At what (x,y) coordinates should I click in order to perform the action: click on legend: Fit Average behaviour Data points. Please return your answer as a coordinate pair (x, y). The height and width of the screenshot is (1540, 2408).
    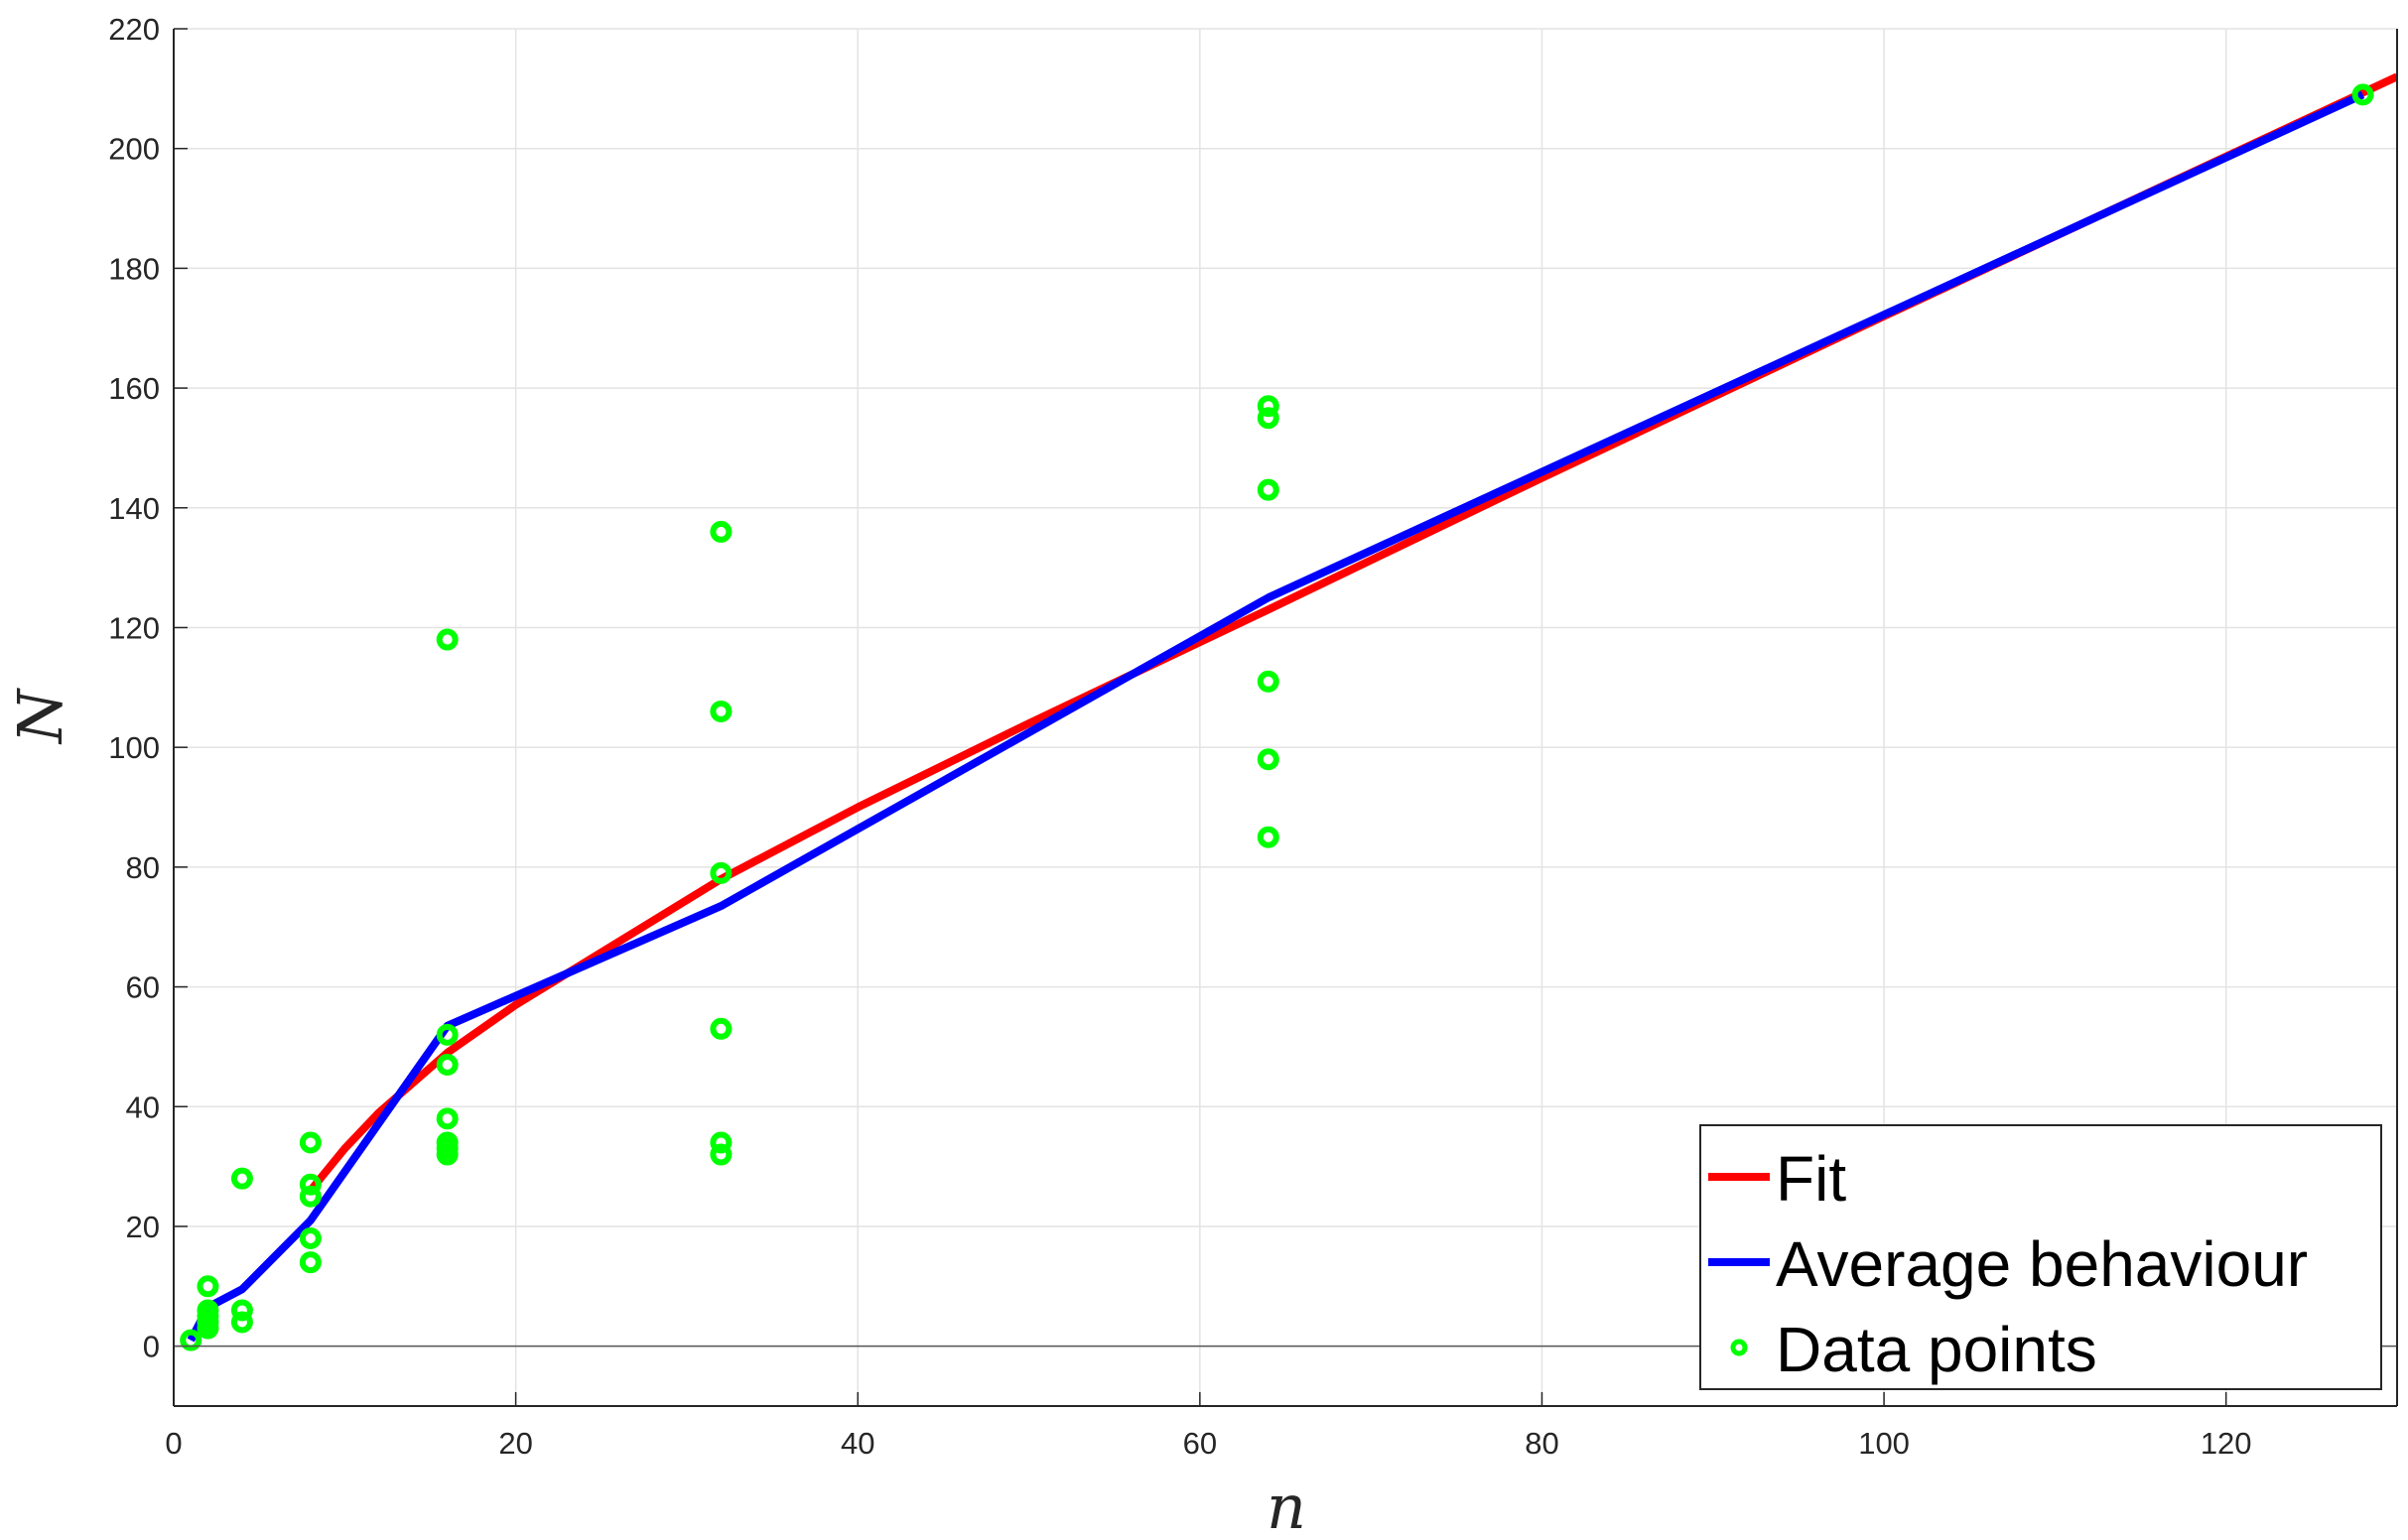
    Looking at the image, I should click on (2040, 1257).